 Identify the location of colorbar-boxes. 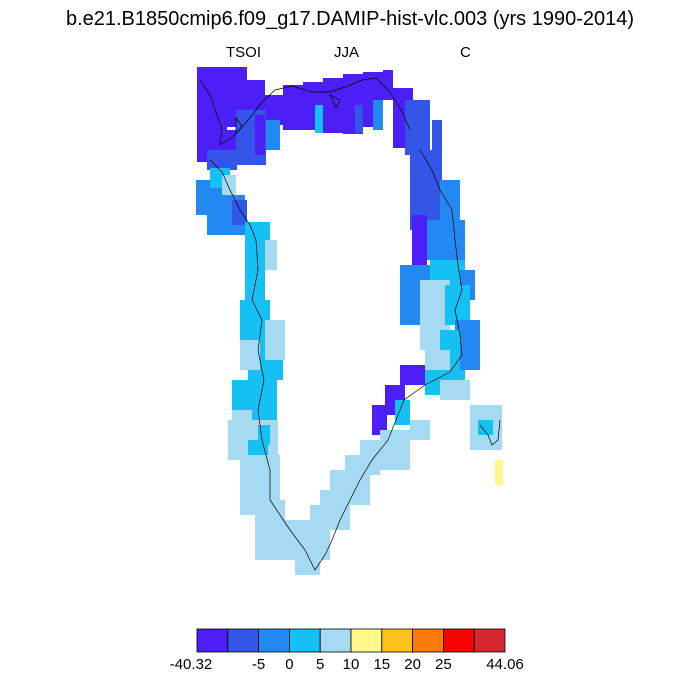
(351, 640).